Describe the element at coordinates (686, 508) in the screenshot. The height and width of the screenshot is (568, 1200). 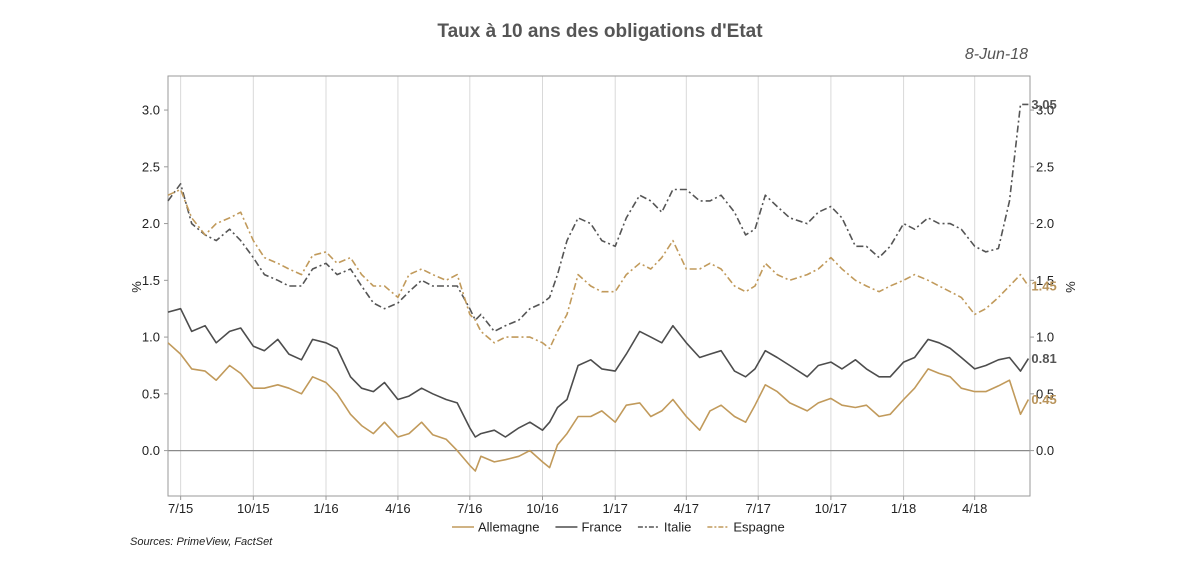
I see `x-tick-label: 4/17` at that location.